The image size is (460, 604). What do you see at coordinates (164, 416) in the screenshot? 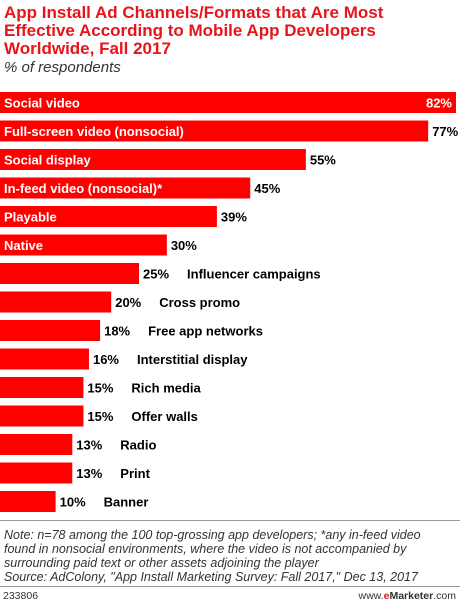
I see `category-label: Offer walls` at bounding box center [164, 416].